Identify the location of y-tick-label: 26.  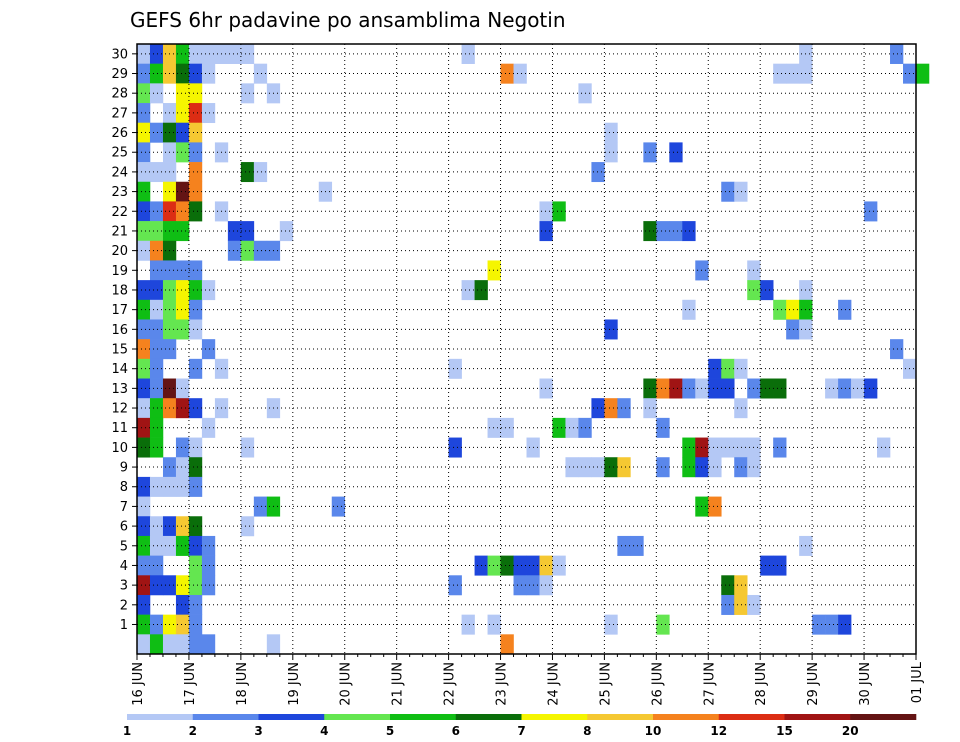
(119, 133).